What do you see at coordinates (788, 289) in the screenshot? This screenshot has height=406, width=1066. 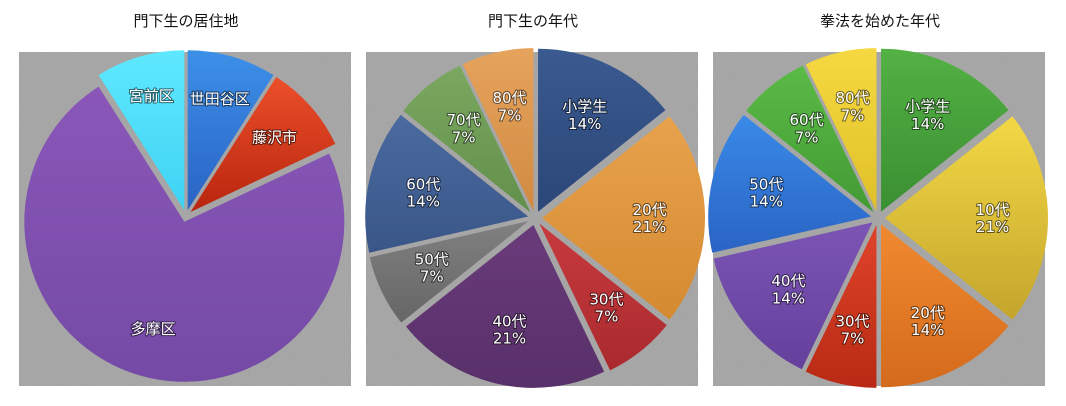 I see `slice-label: 40代 14%` at bounding box center [788, 289].